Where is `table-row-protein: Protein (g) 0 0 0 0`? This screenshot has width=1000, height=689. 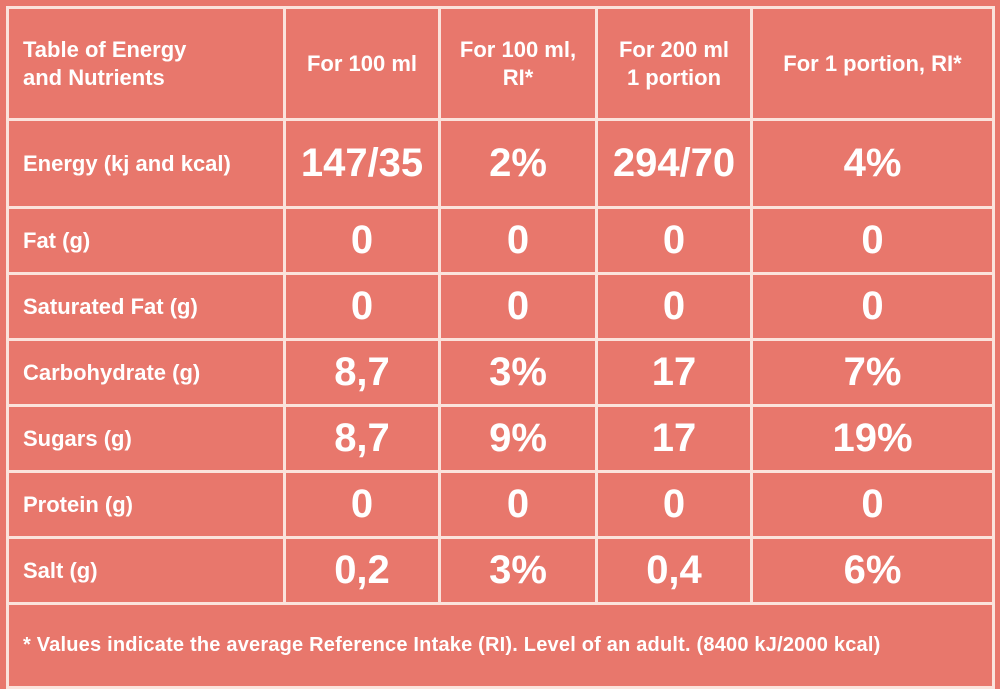
table-row-protein: Protein (g) 0 0 0 0 is located at coordinates (500, 504).